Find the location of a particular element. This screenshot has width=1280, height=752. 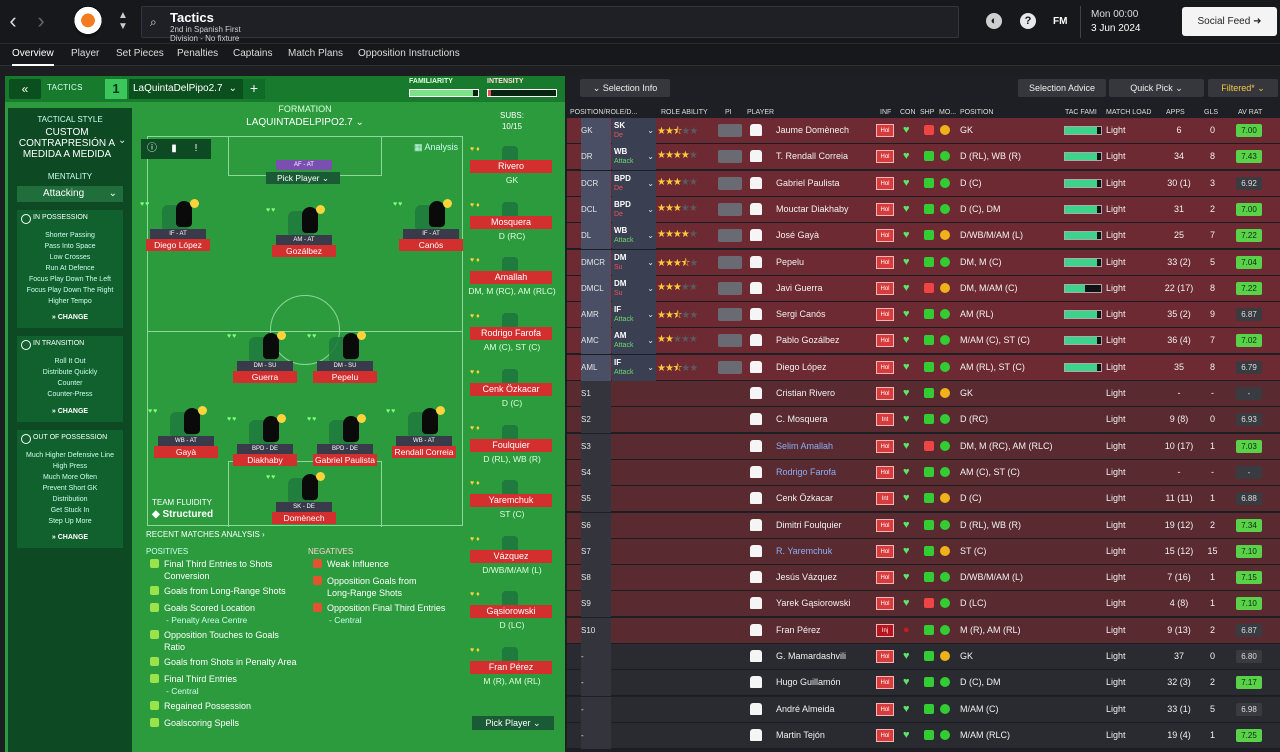

sub-player-name: Vázquez is located at coordinates (511, 556).